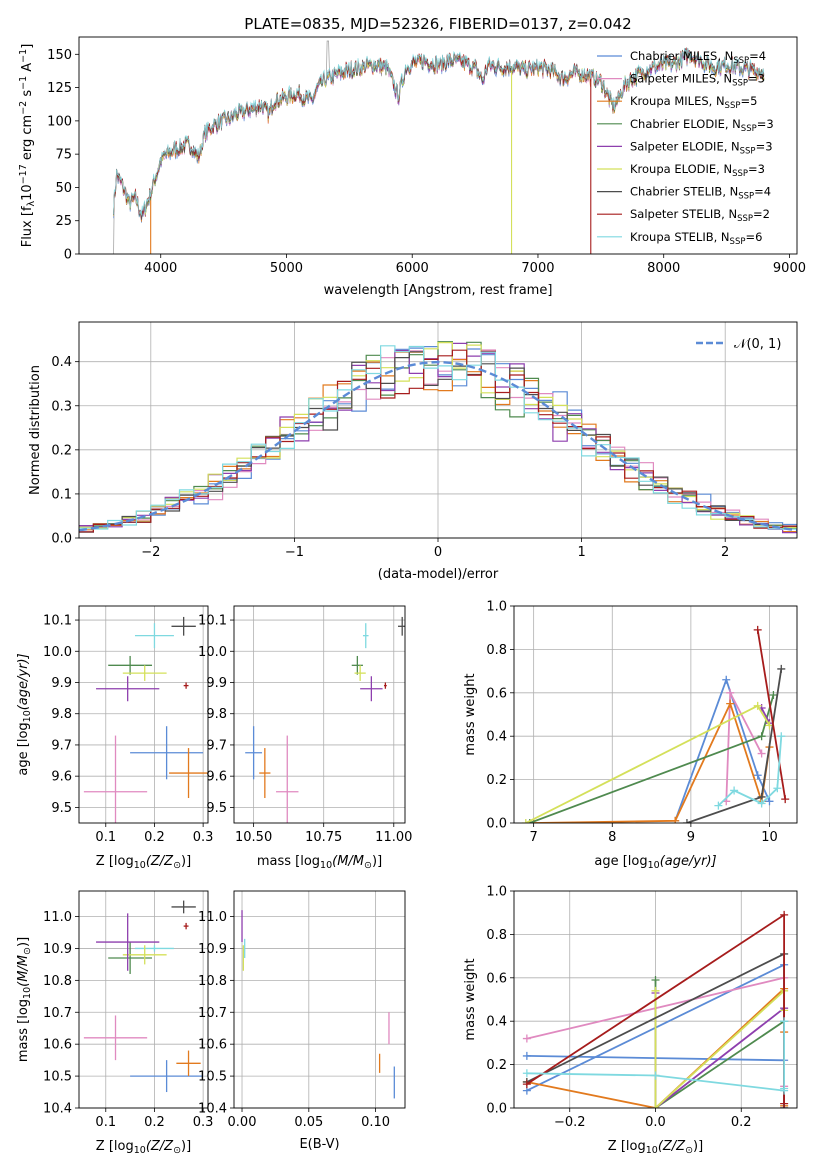  Describe the element at coordinates (216, 808) in the screenshot. I see `y-tick-label: 9.5` at that location.